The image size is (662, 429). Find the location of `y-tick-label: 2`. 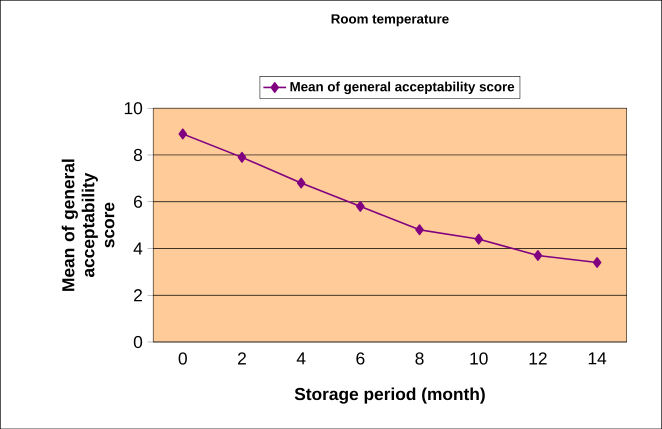

y-tick-label: 2 is located at coordinates (138, 295).